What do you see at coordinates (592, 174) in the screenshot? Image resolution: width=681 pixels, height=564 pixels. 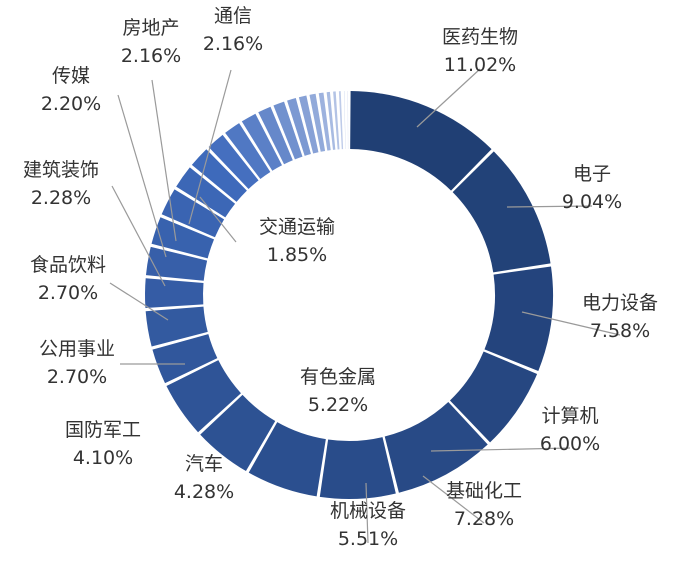 I see `slice-name-label: 电子` at bounding box center [592, 174].